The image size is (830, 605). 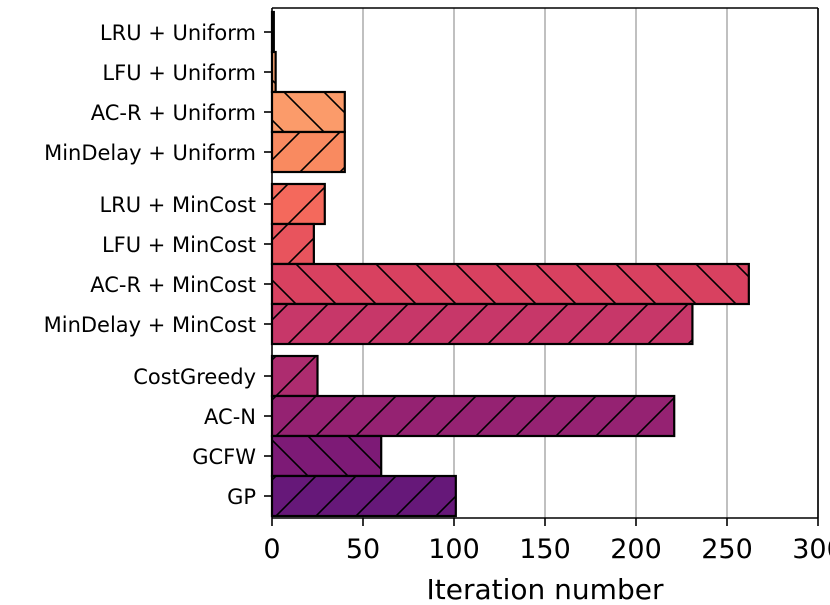 I want to click on bar-hatch-ac-n, so click(x=473, y=416).